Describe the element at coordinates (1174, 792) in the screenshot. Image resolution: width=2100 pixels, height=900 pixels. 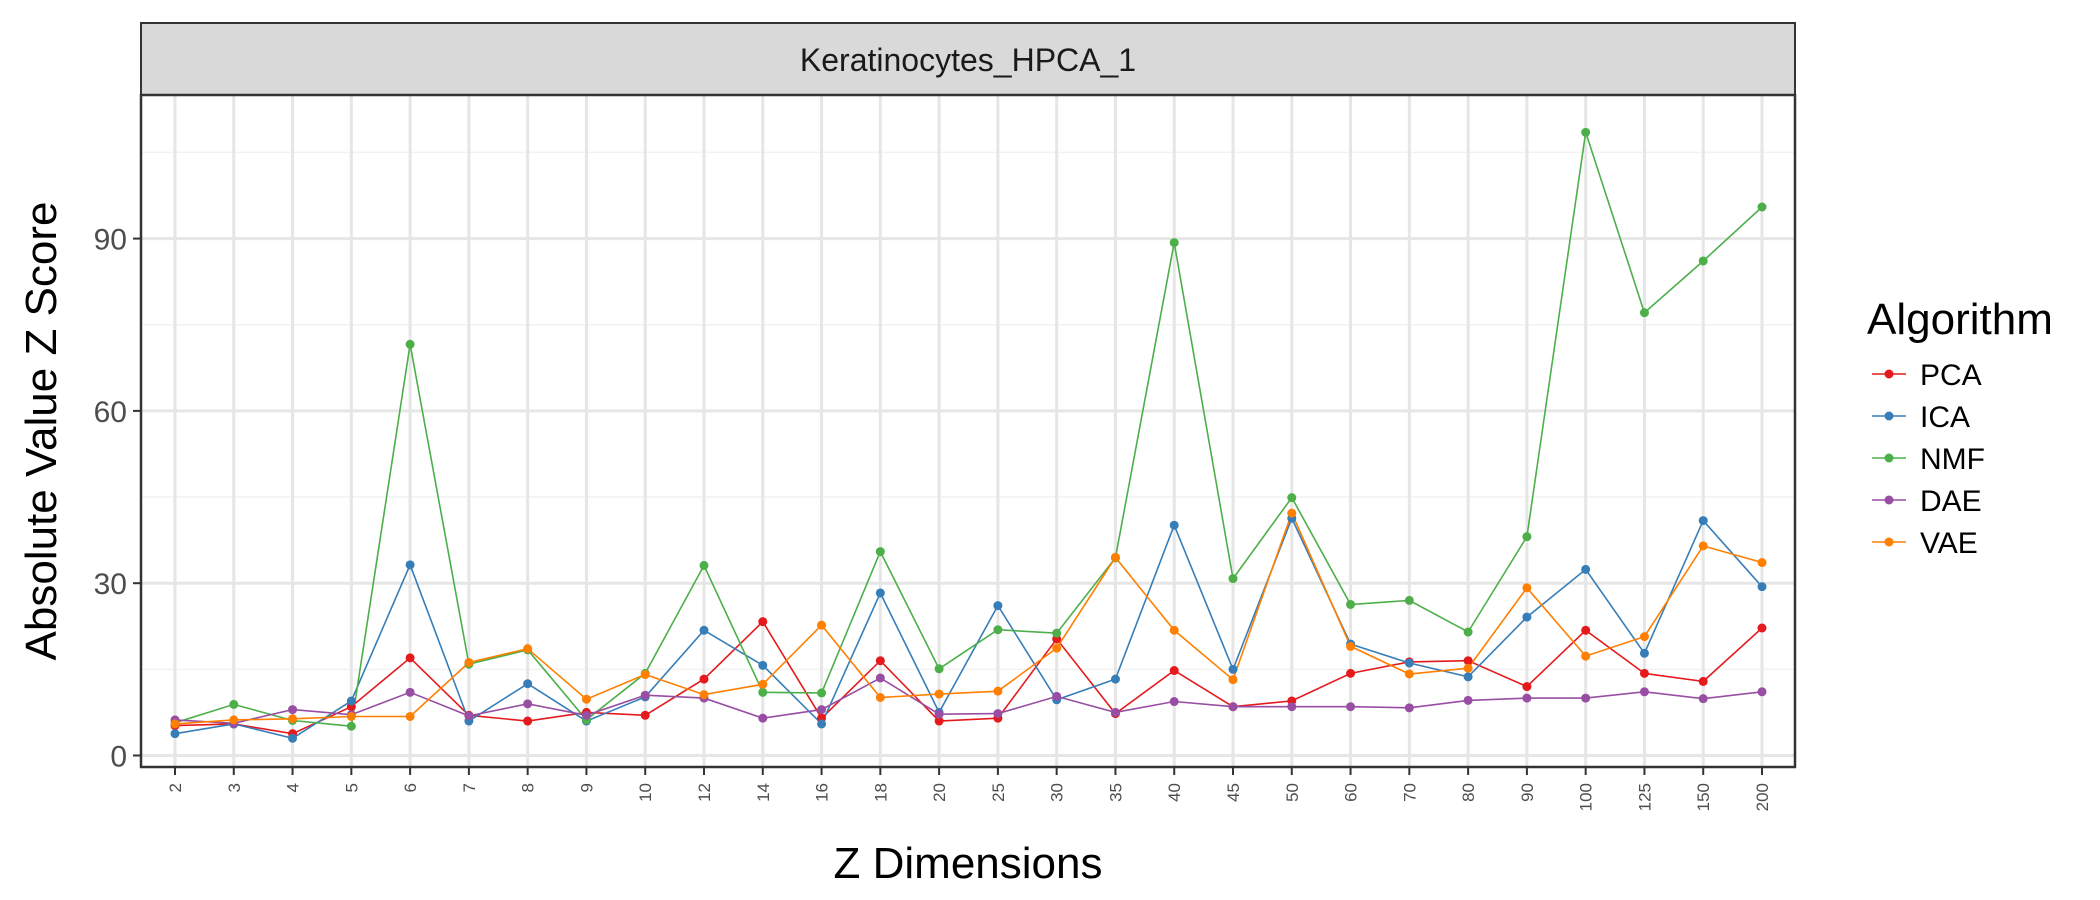
I see `x-tick-label: 40` at that location.